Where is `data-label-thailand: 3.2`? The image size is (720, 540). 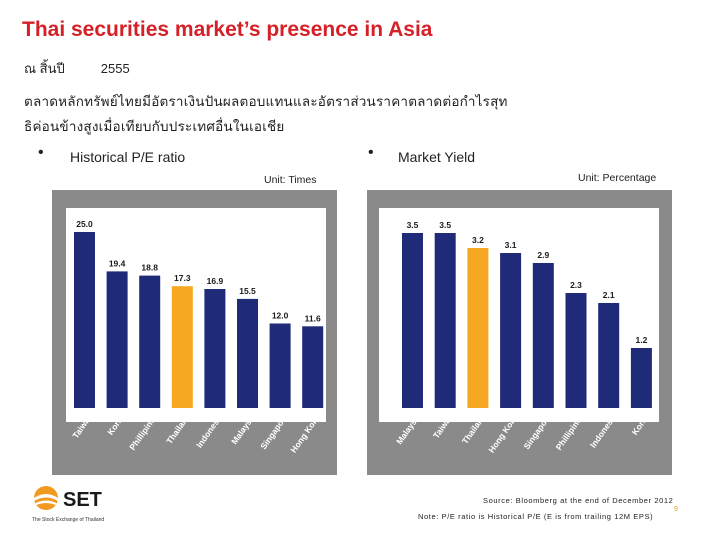
data-label-thailand: 3.2 is located at coordinates (478, 240).